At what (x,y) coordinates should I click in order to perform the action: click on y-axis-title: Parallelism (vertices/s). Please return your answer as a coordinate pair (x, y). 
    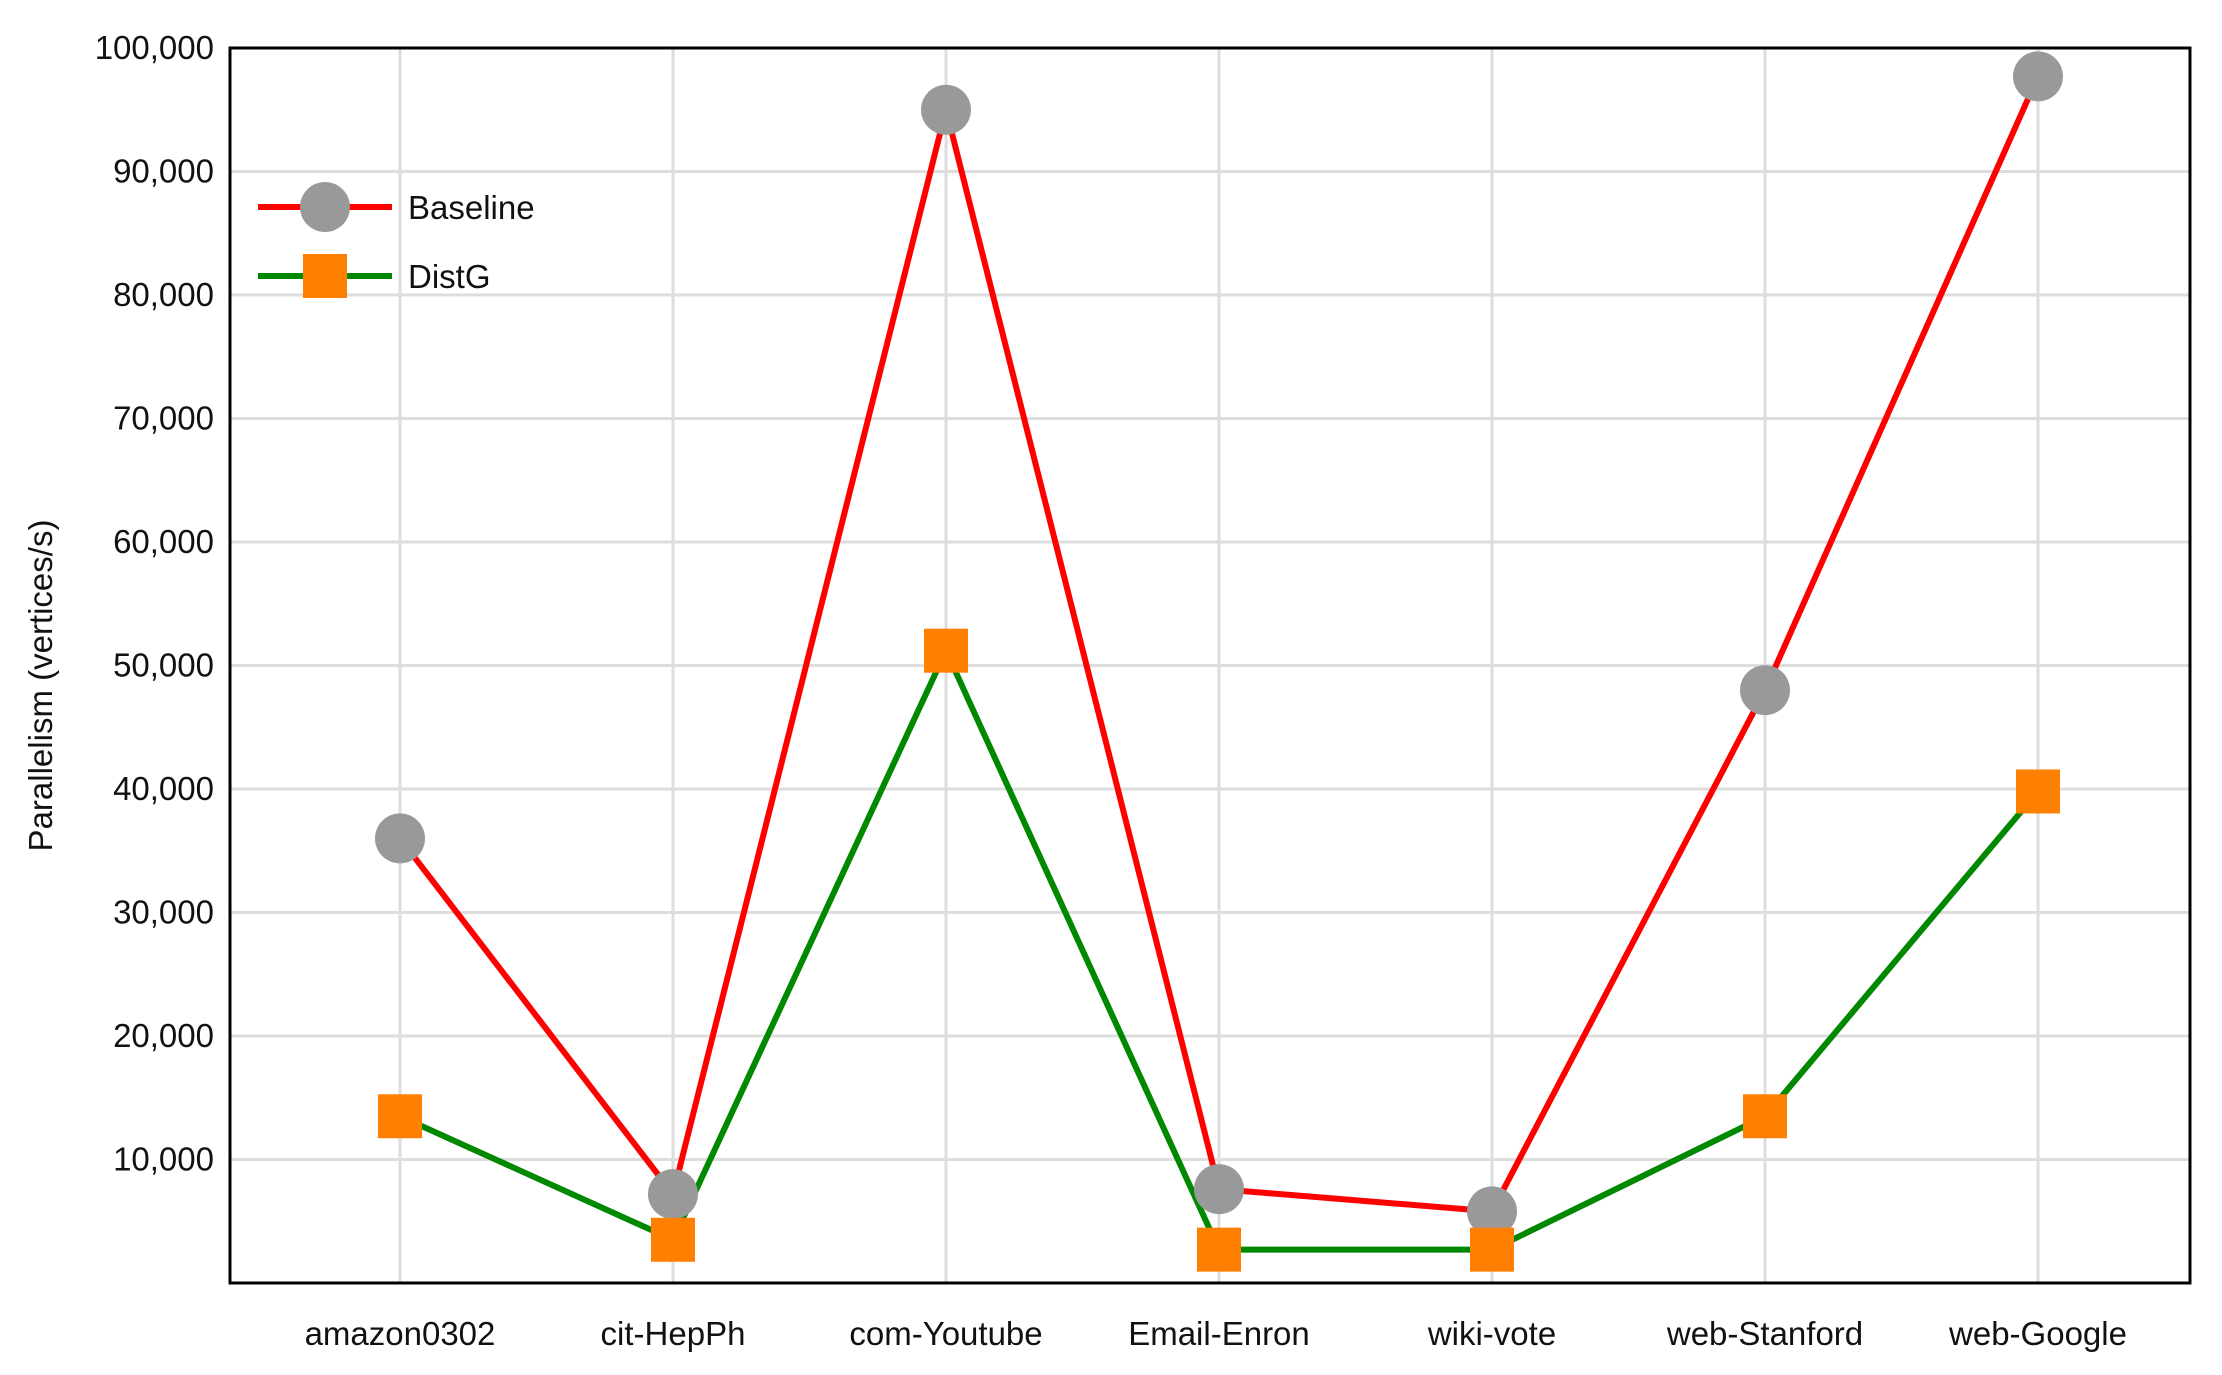
    Looking at the image, I should click on (40, 686).